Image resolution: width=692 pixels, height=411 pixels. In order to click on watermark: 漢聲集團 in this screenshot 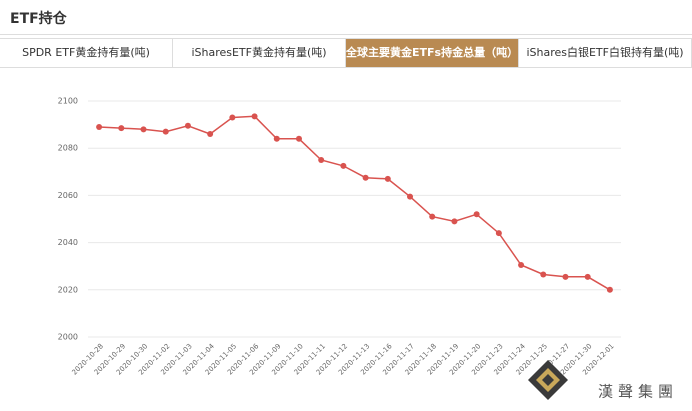, I will do `click(638, 392)`.